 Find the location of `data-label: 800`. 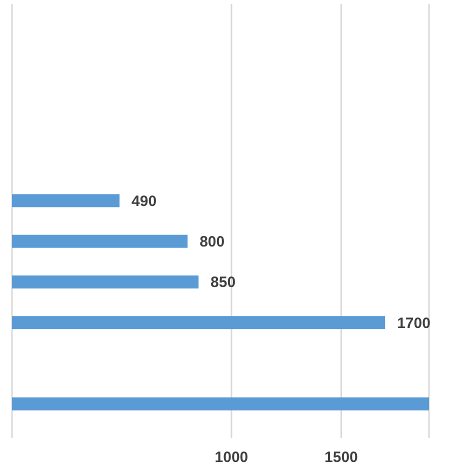

data-label: 800 is located at coordinates (212, 242).